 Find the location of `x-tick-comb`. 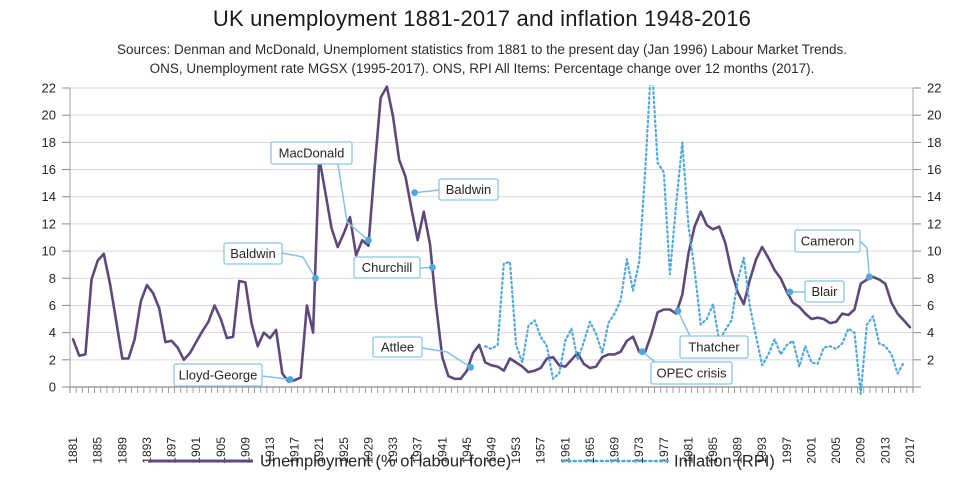

x-tick-comb is located at coordinates (491, 390).